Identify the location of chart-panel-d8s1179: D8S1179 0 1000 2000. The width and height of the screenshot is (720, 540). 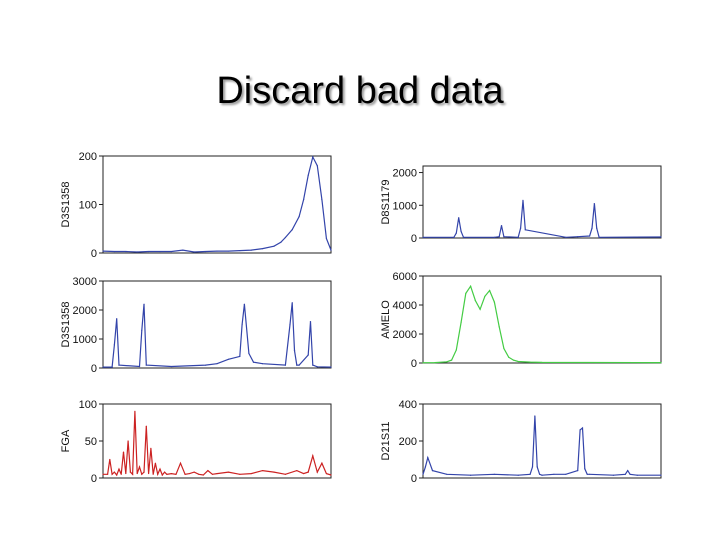
(520, 205).